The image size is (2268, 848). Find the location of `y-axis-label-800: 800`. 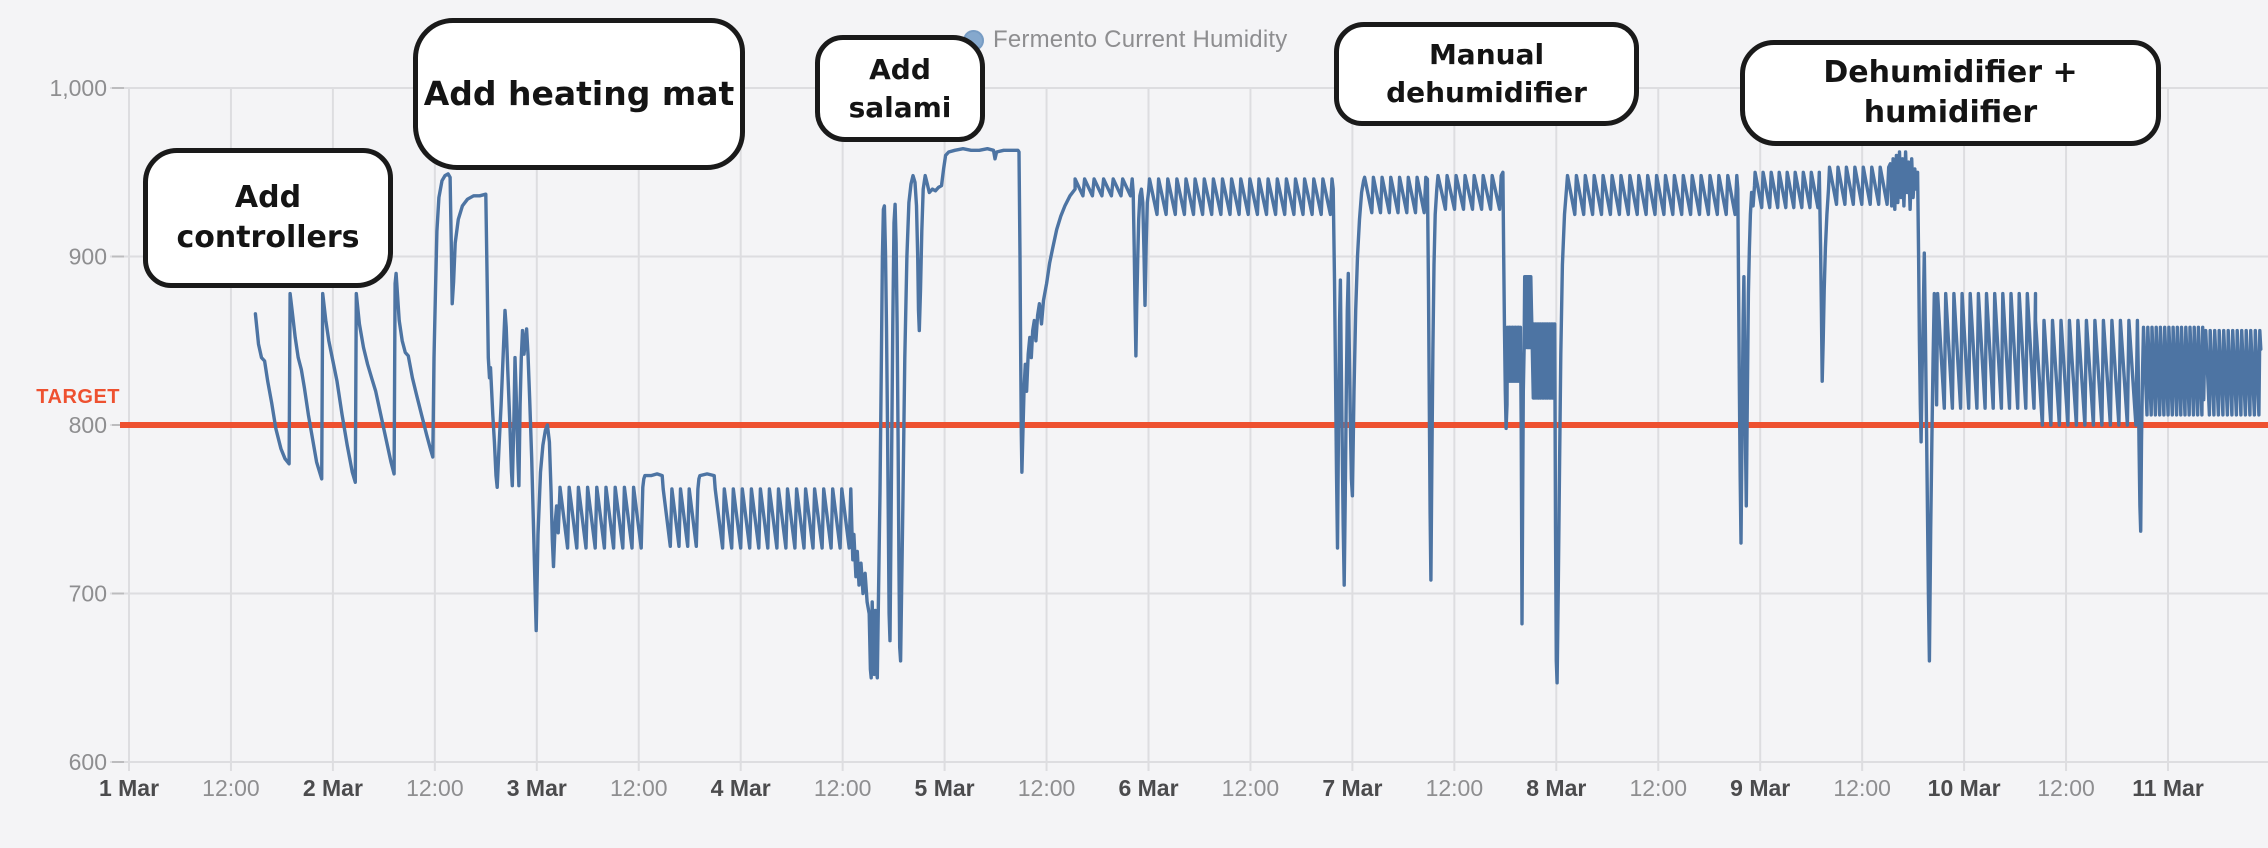

y-axis-label-800: 800 is located at coordinates (88, 425).